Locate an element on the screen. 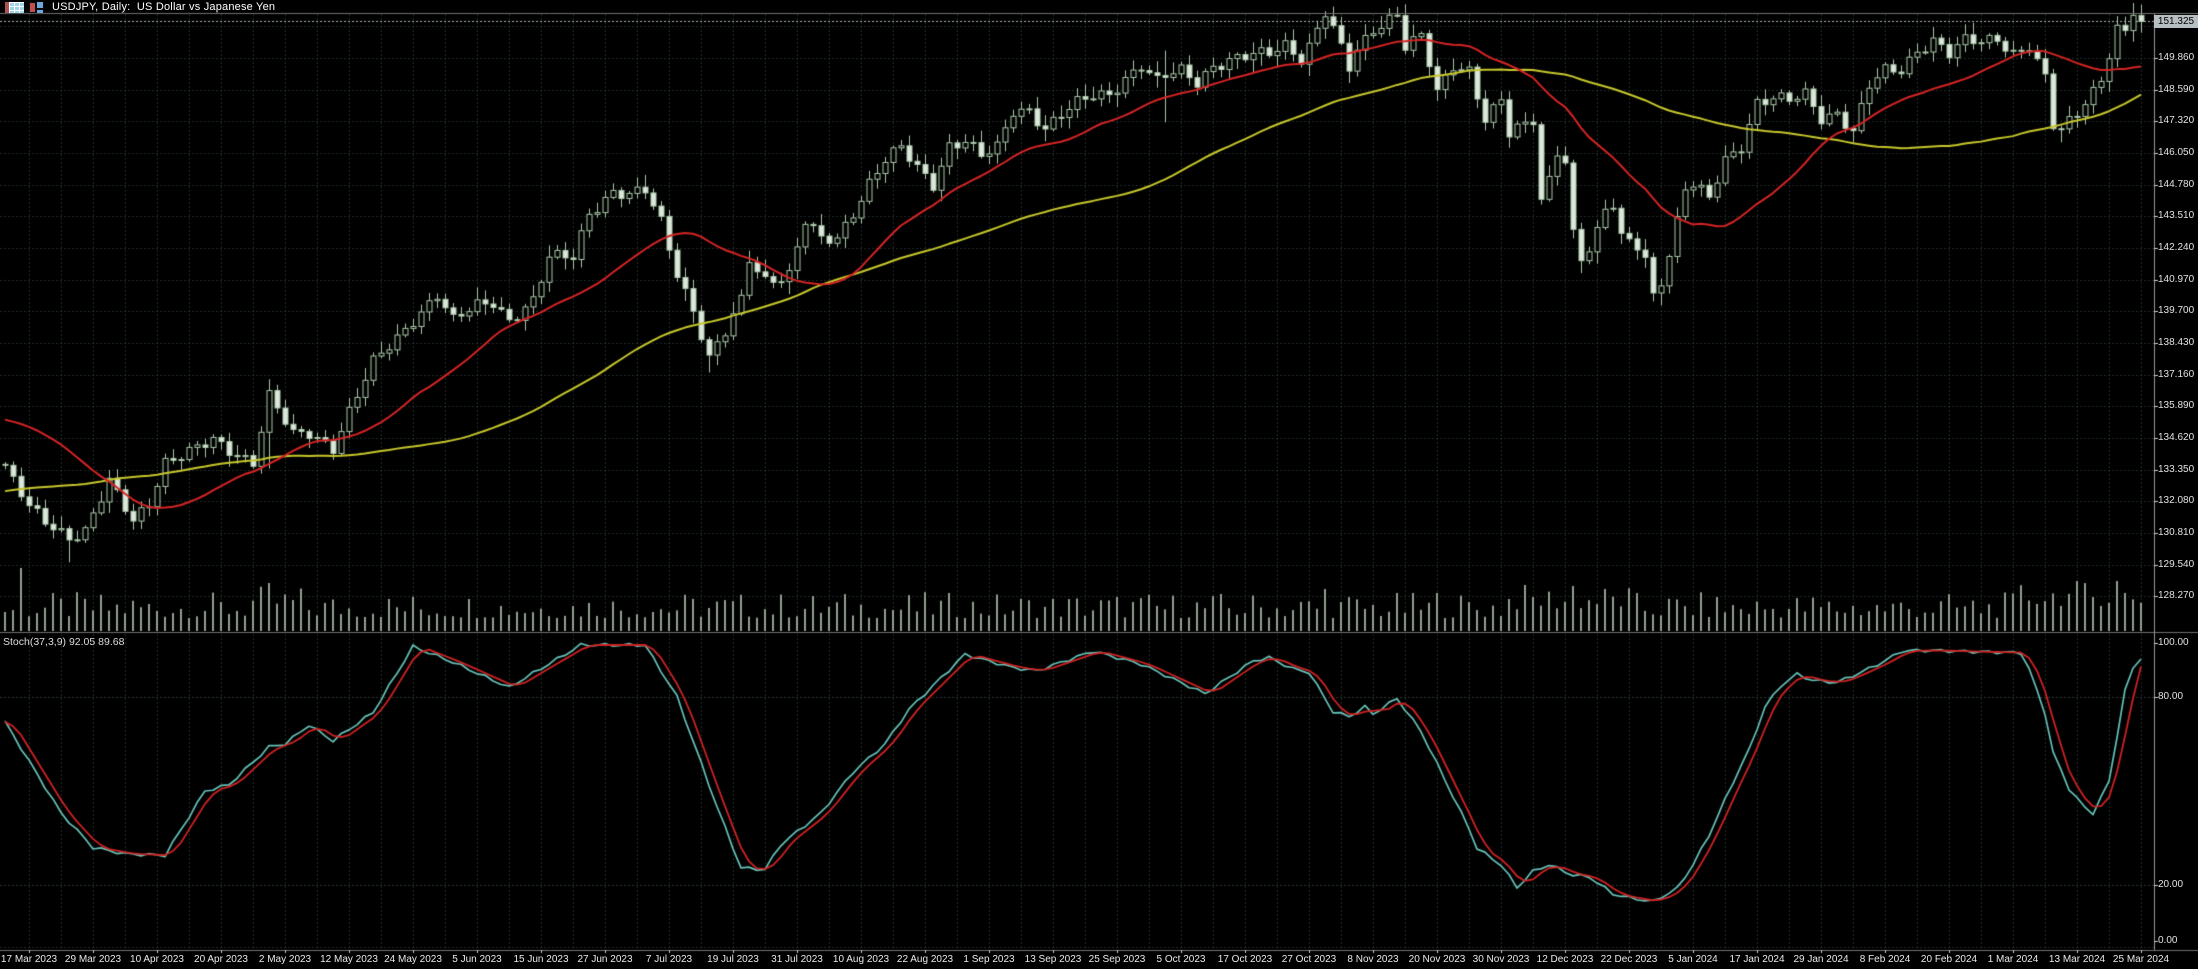 Image resolution: width=2198 pixels, height=969 pixels. date-axis-label: 12 Dec 2023 is located at coordinates (1565, 959).